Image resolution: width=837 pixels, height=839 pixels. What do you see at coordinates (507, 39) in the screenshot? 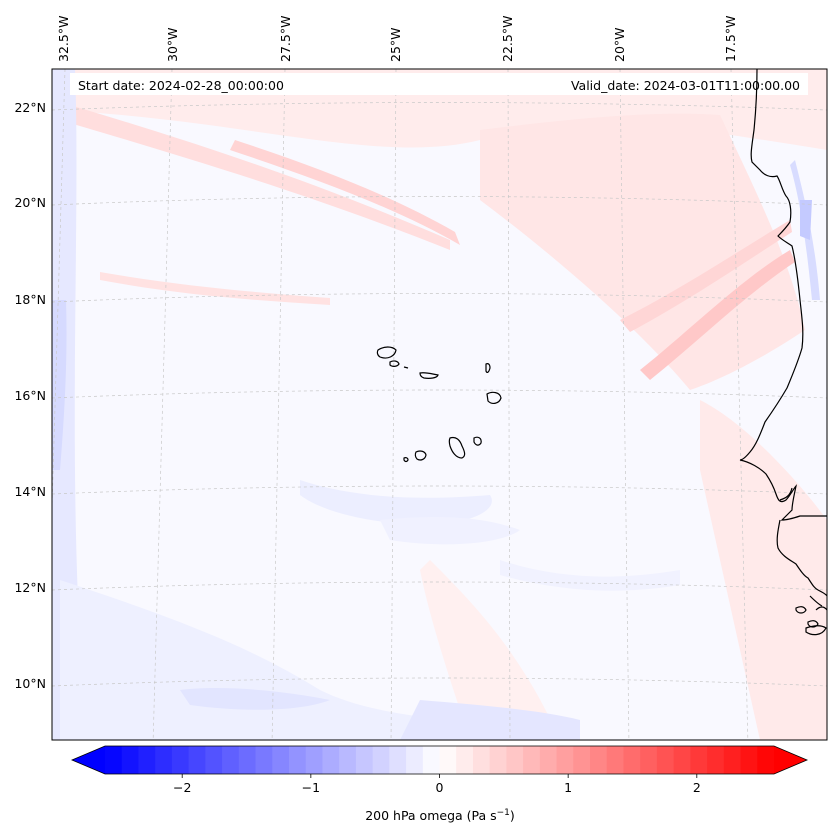
I see `lon-label: 22.5°W` at bounding box center [507, 39].